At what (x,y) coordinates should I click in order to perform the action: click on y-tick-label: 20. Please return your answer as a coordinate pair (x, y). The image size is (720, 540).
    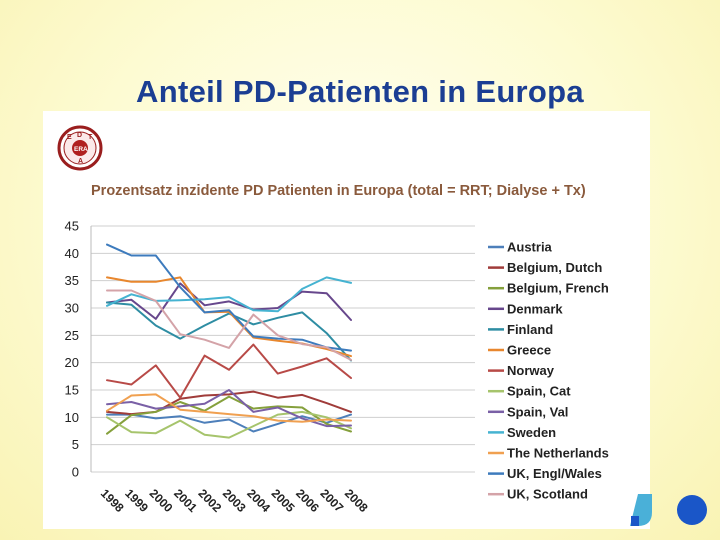
    Looking at the image, I should click on (72, 362).